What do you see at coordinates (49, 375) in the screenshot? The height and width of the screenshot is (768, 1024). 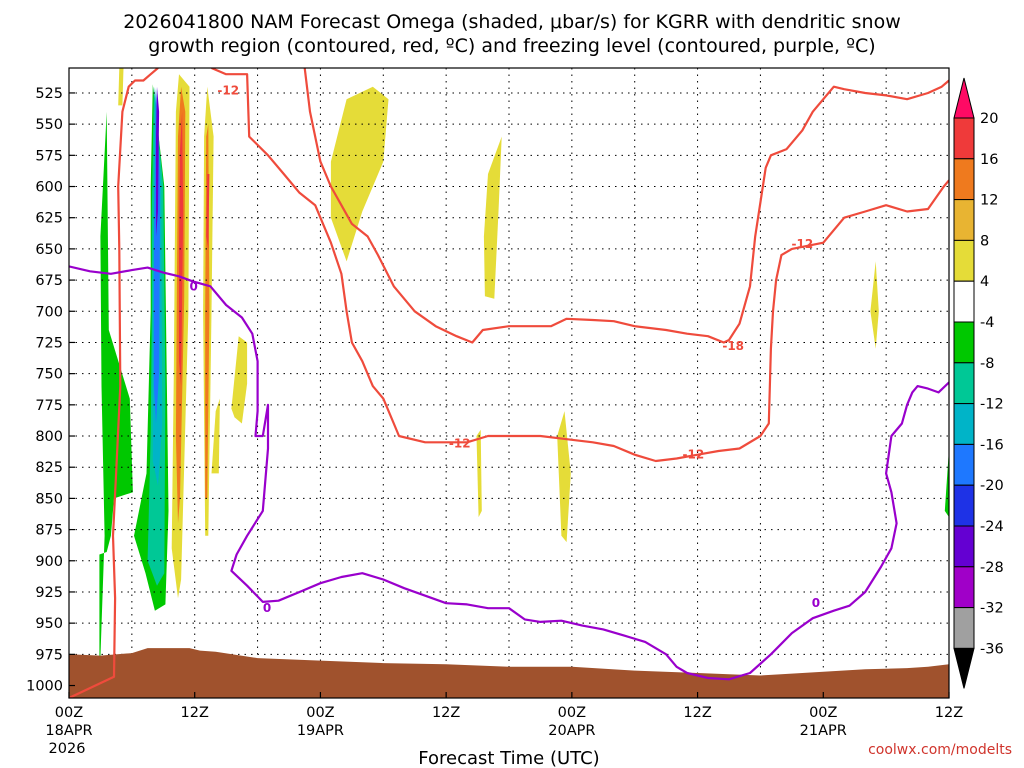 I see `ytick-label-750: 750` at bounding box center [49, 375].